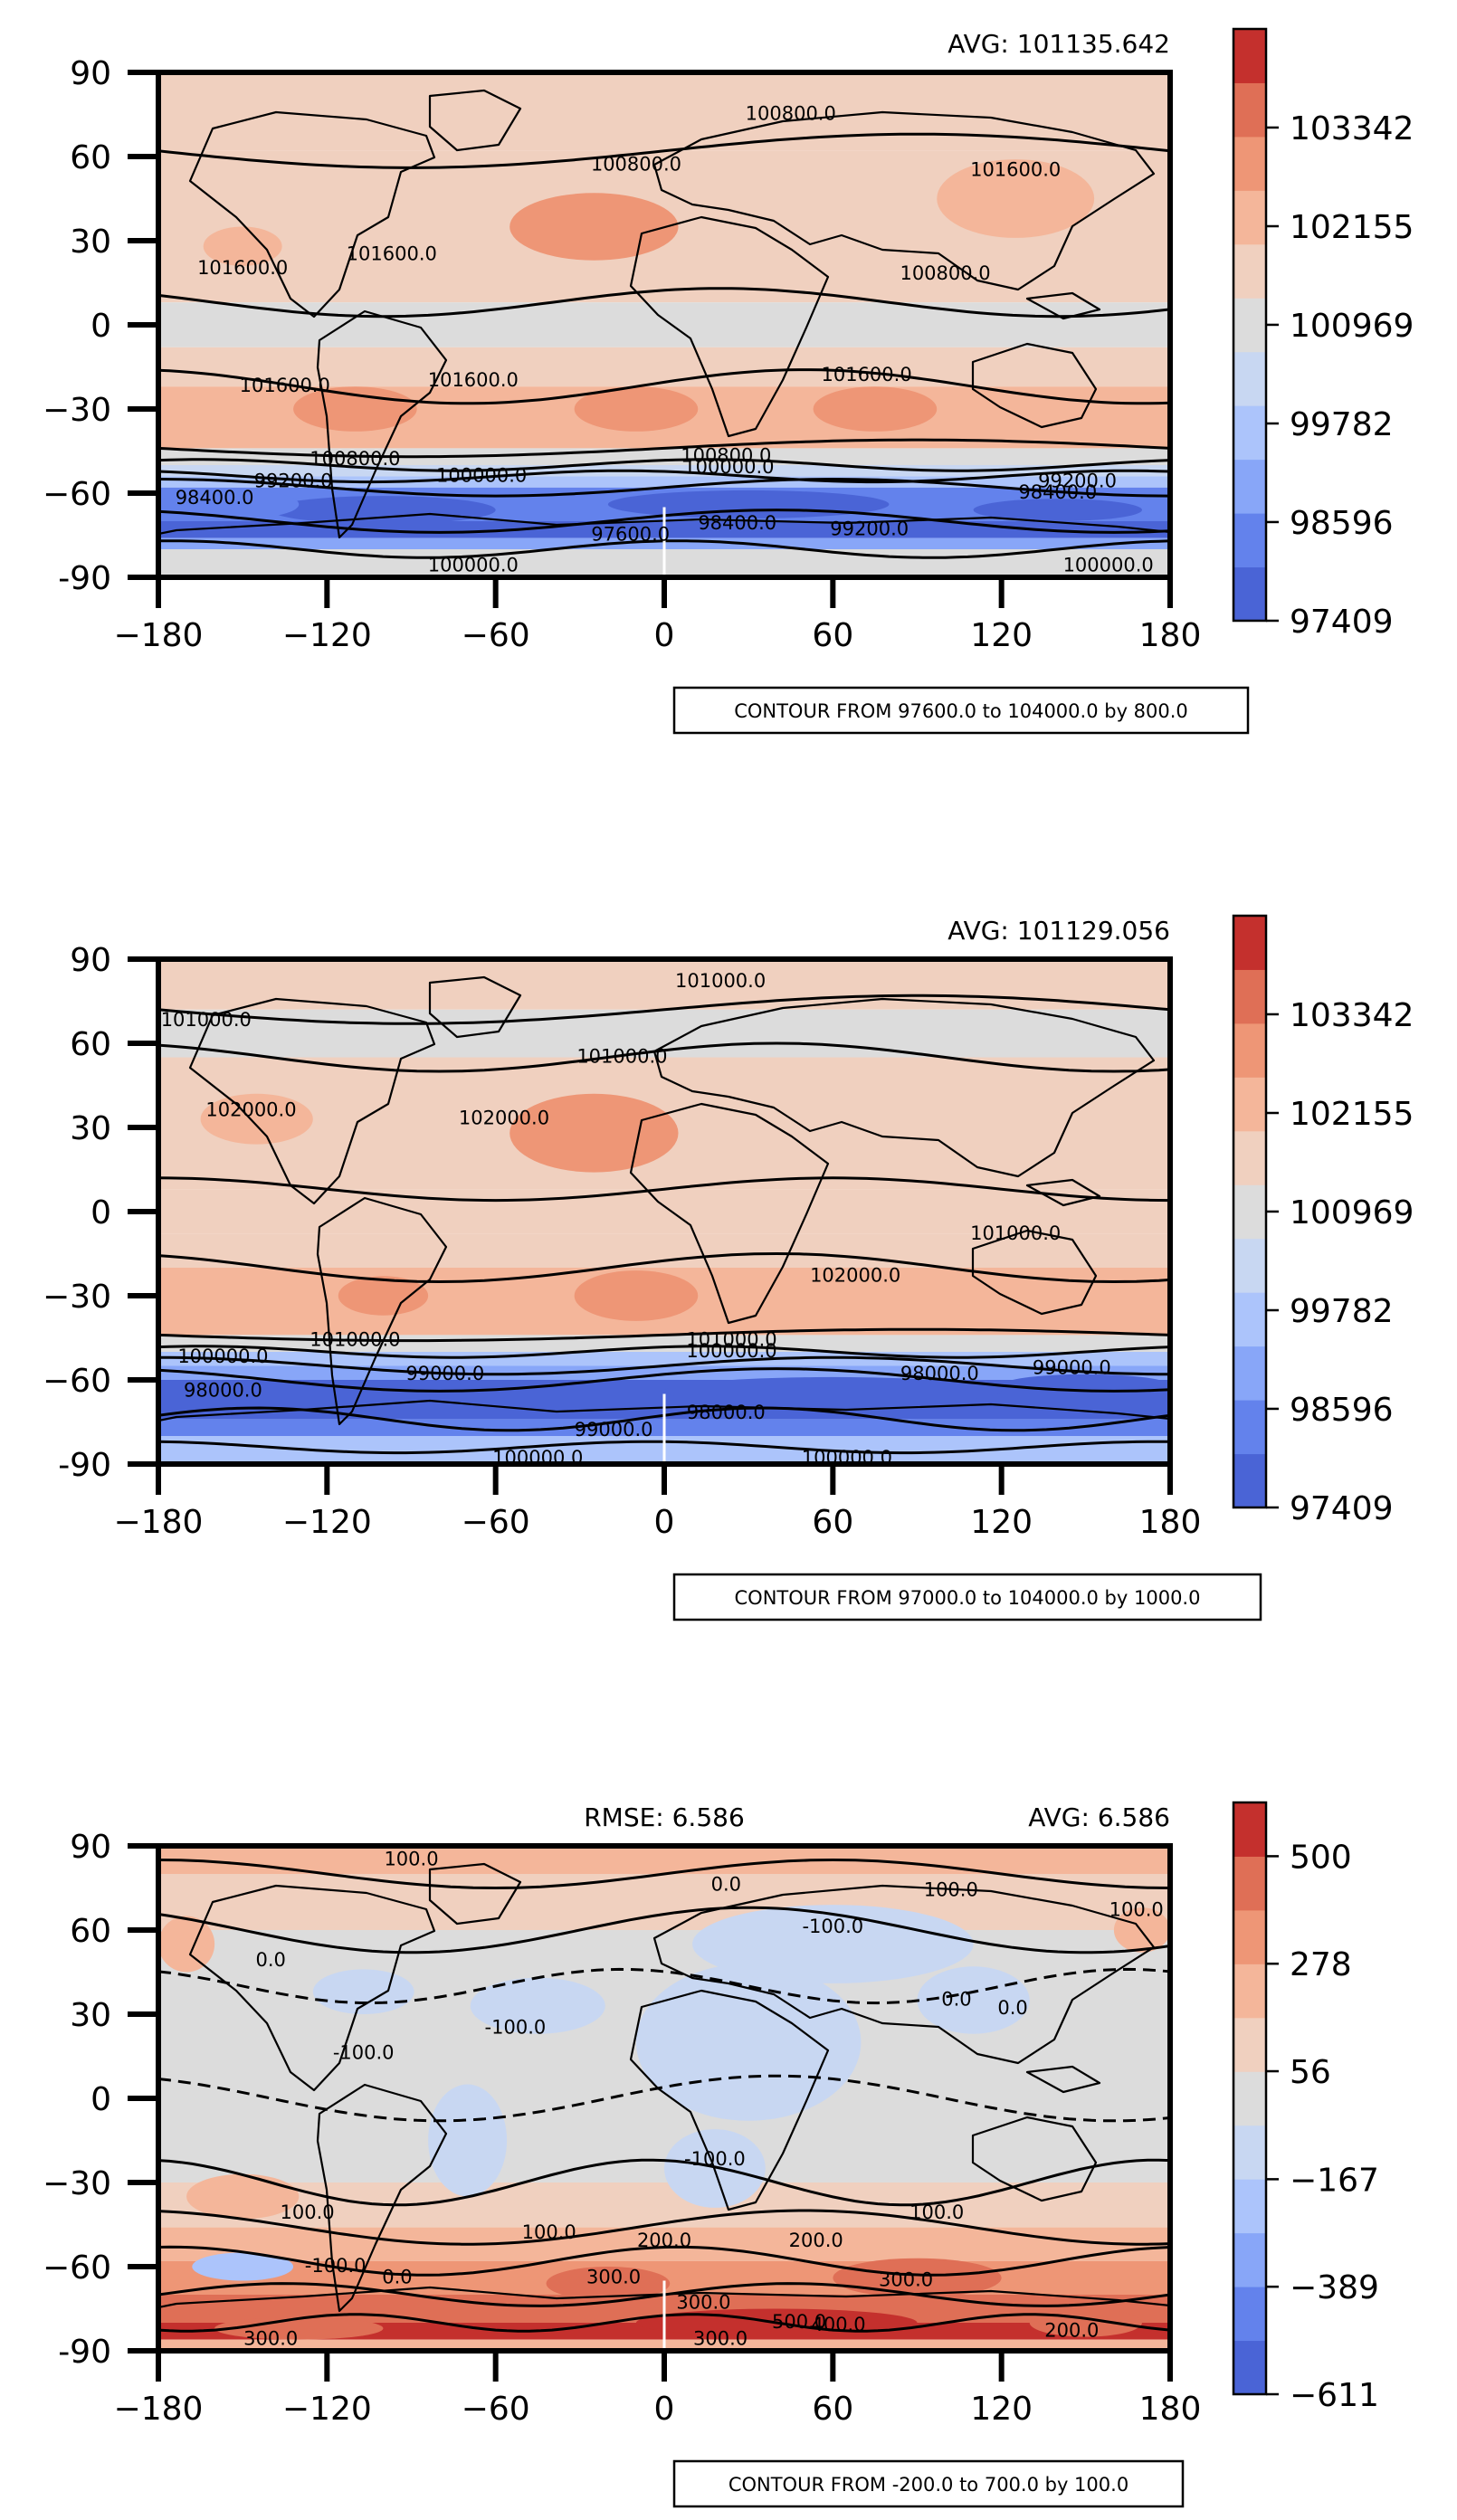  What do you see at coordinates (77, 2268) in the screenshot?
I see `y-tick-label: −60` at bounding box center [77, 2268].